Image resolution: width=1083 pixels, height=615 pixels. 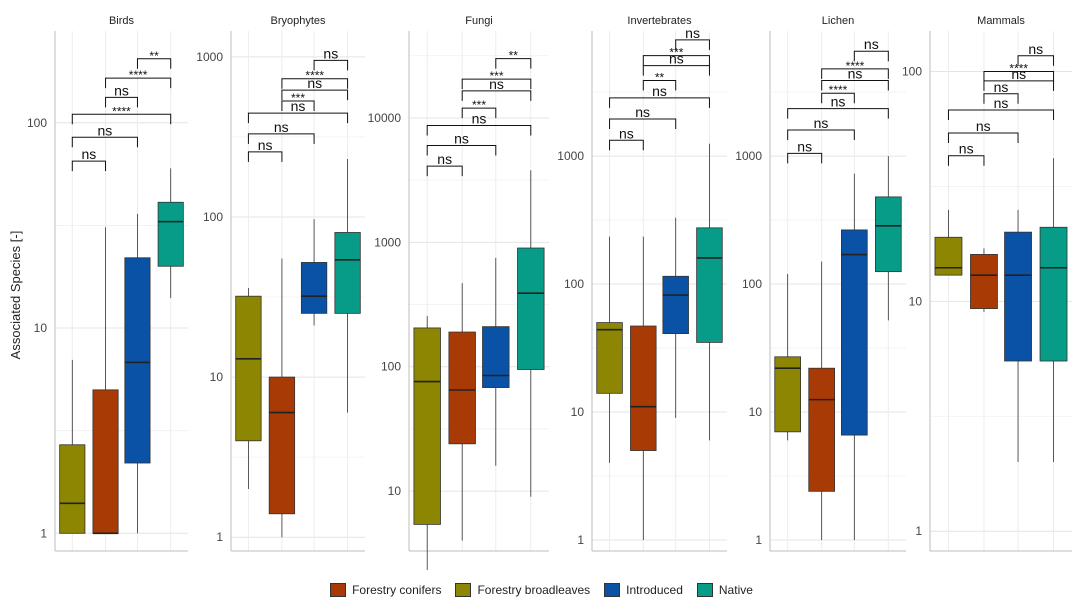 What do you see at coordinates (822, 429) in the screenshot?
I see `lichen-forestry-conifers-box` at bounding box center [822, 429].